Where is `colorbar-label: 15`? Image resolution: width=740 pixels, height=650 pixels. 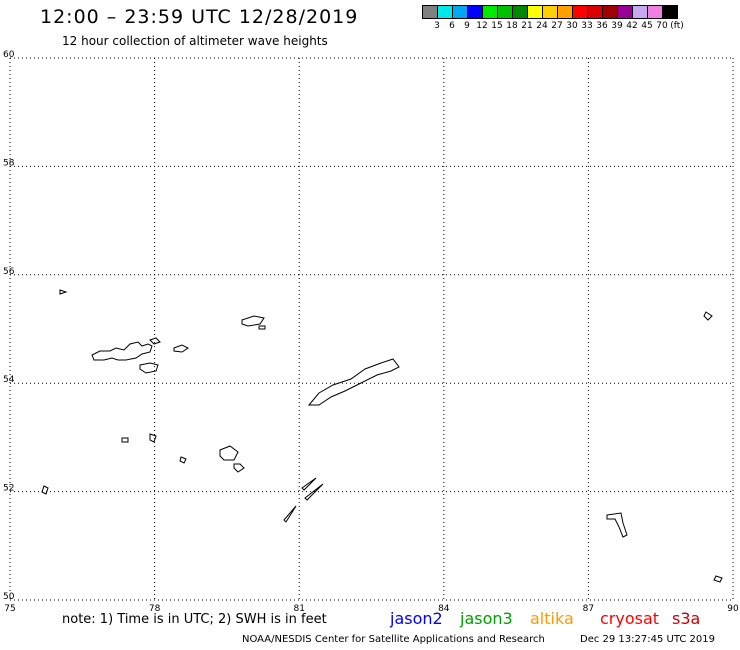
colorbar-label: 15 is located at coordinates (497, 26).